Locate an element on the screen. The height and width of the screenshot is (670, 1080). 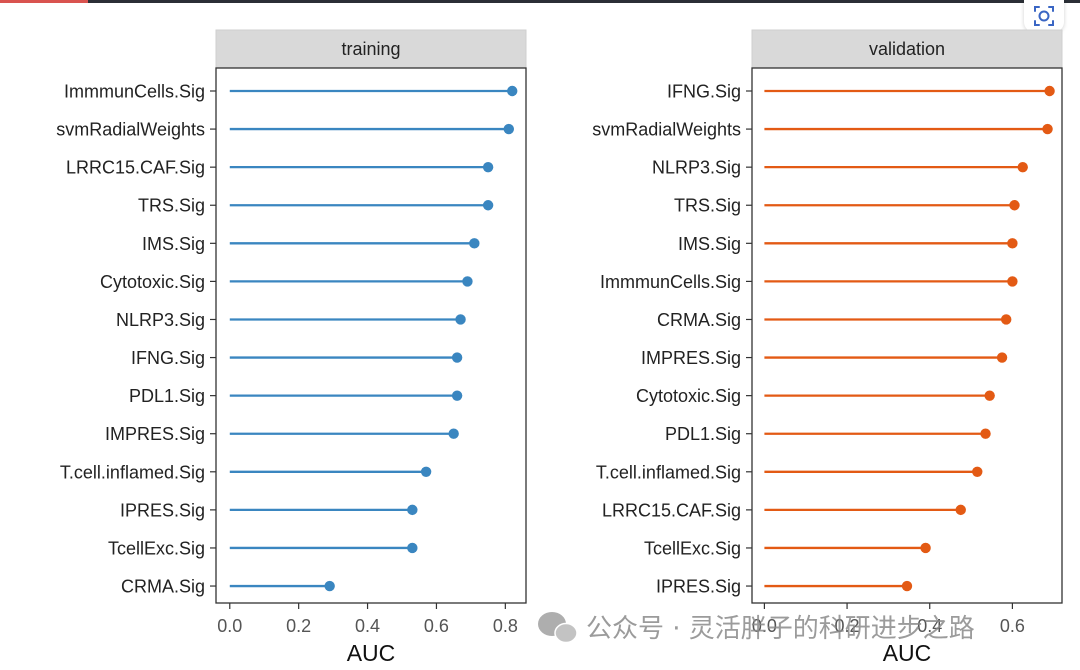
scan-icon is located at coordinates (1044, 16).